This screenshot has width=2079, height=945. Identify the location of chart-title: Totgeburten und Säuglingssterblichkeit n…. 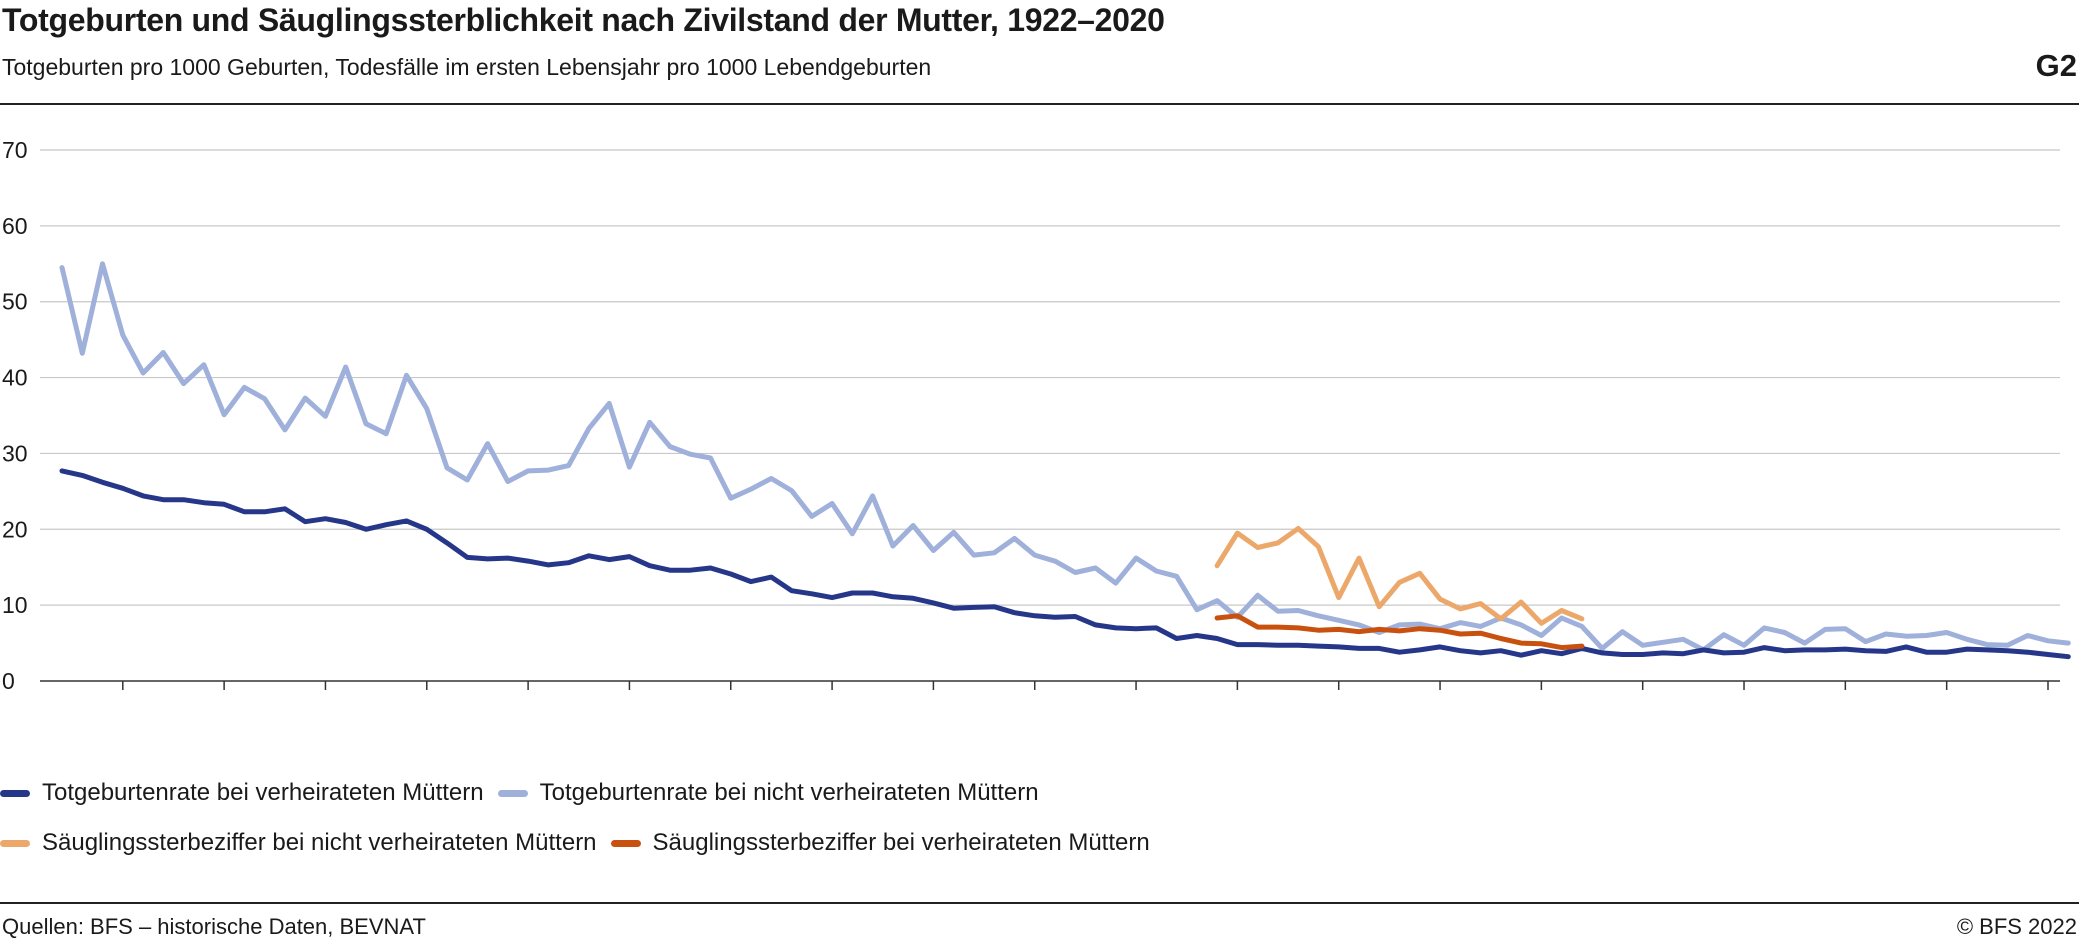
(583, 20).